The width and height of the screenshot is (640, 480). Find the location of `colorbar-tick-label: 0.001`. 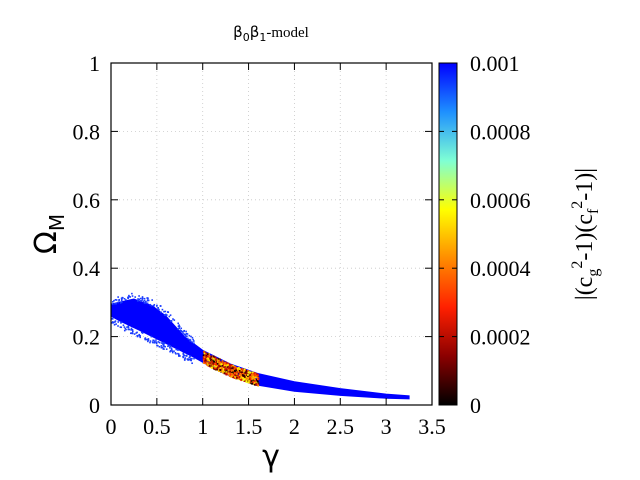

colorbar-tick-label: 0.001 is located at coordinates (495, 63).